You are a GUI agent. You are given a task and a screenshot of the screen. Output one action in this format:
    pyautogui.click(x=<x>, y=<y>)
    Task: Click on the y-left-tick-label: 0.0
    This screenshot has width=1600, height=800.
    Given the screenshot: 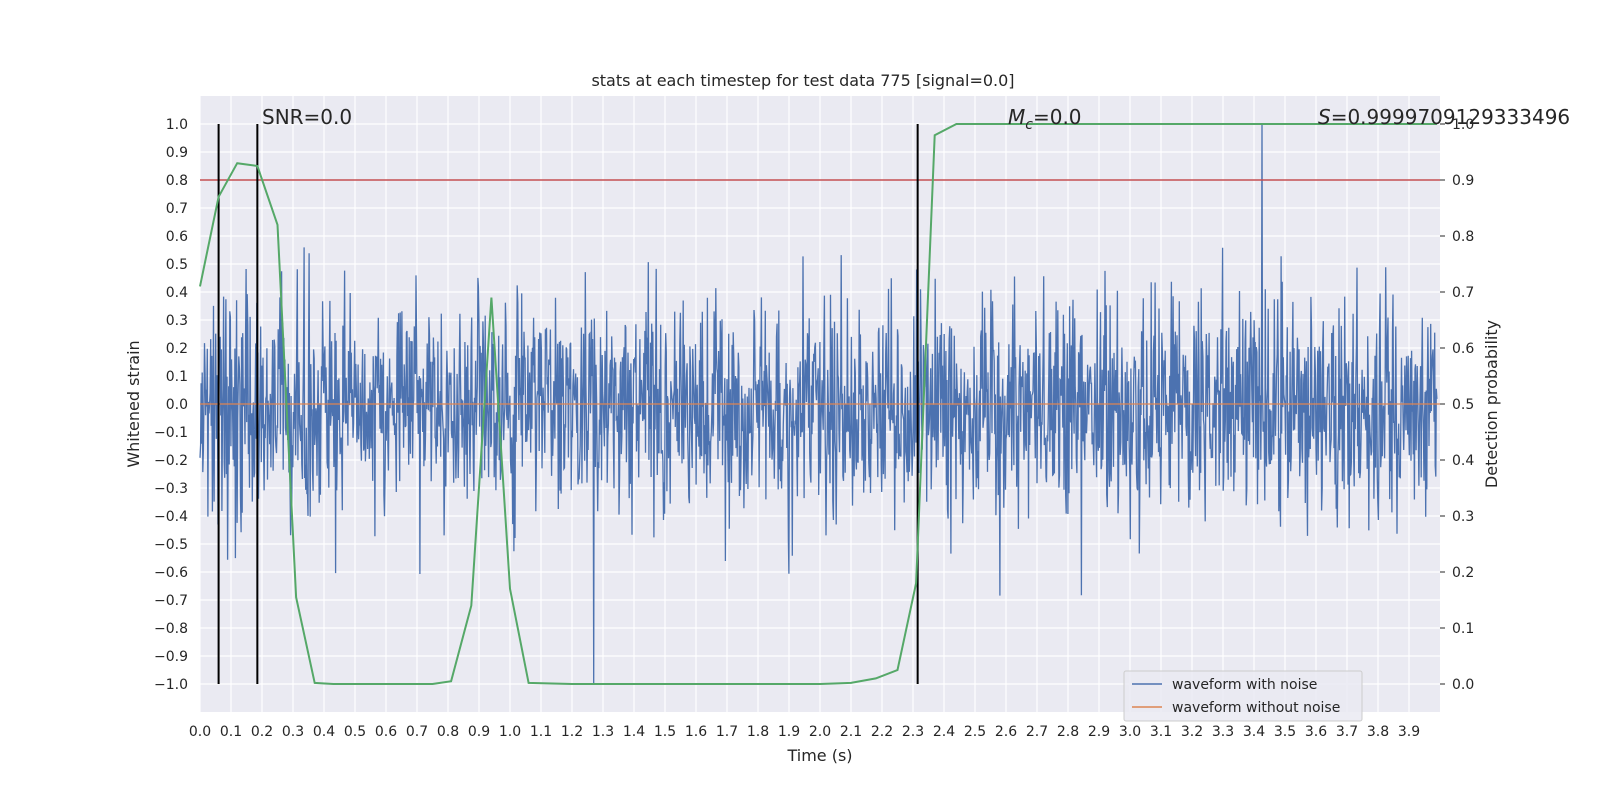 What is the action you would take?
    pyautogui.click(x=177, y=405)
    